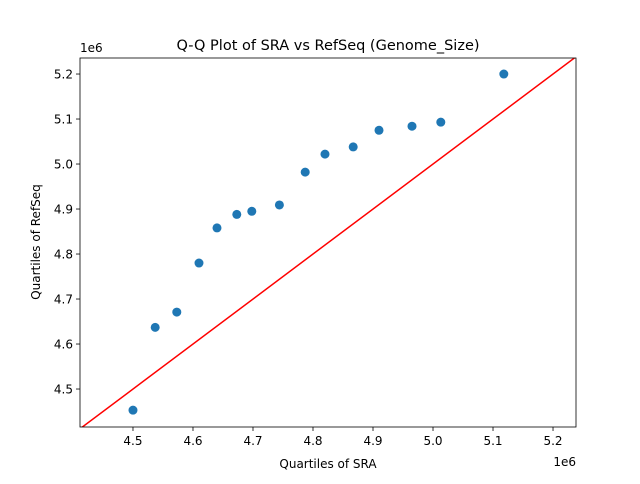  What do you see at coordinates (63, 120) in the screenshot?
I see `y-tick-label: 5.1` at bounding box center [63, 120].